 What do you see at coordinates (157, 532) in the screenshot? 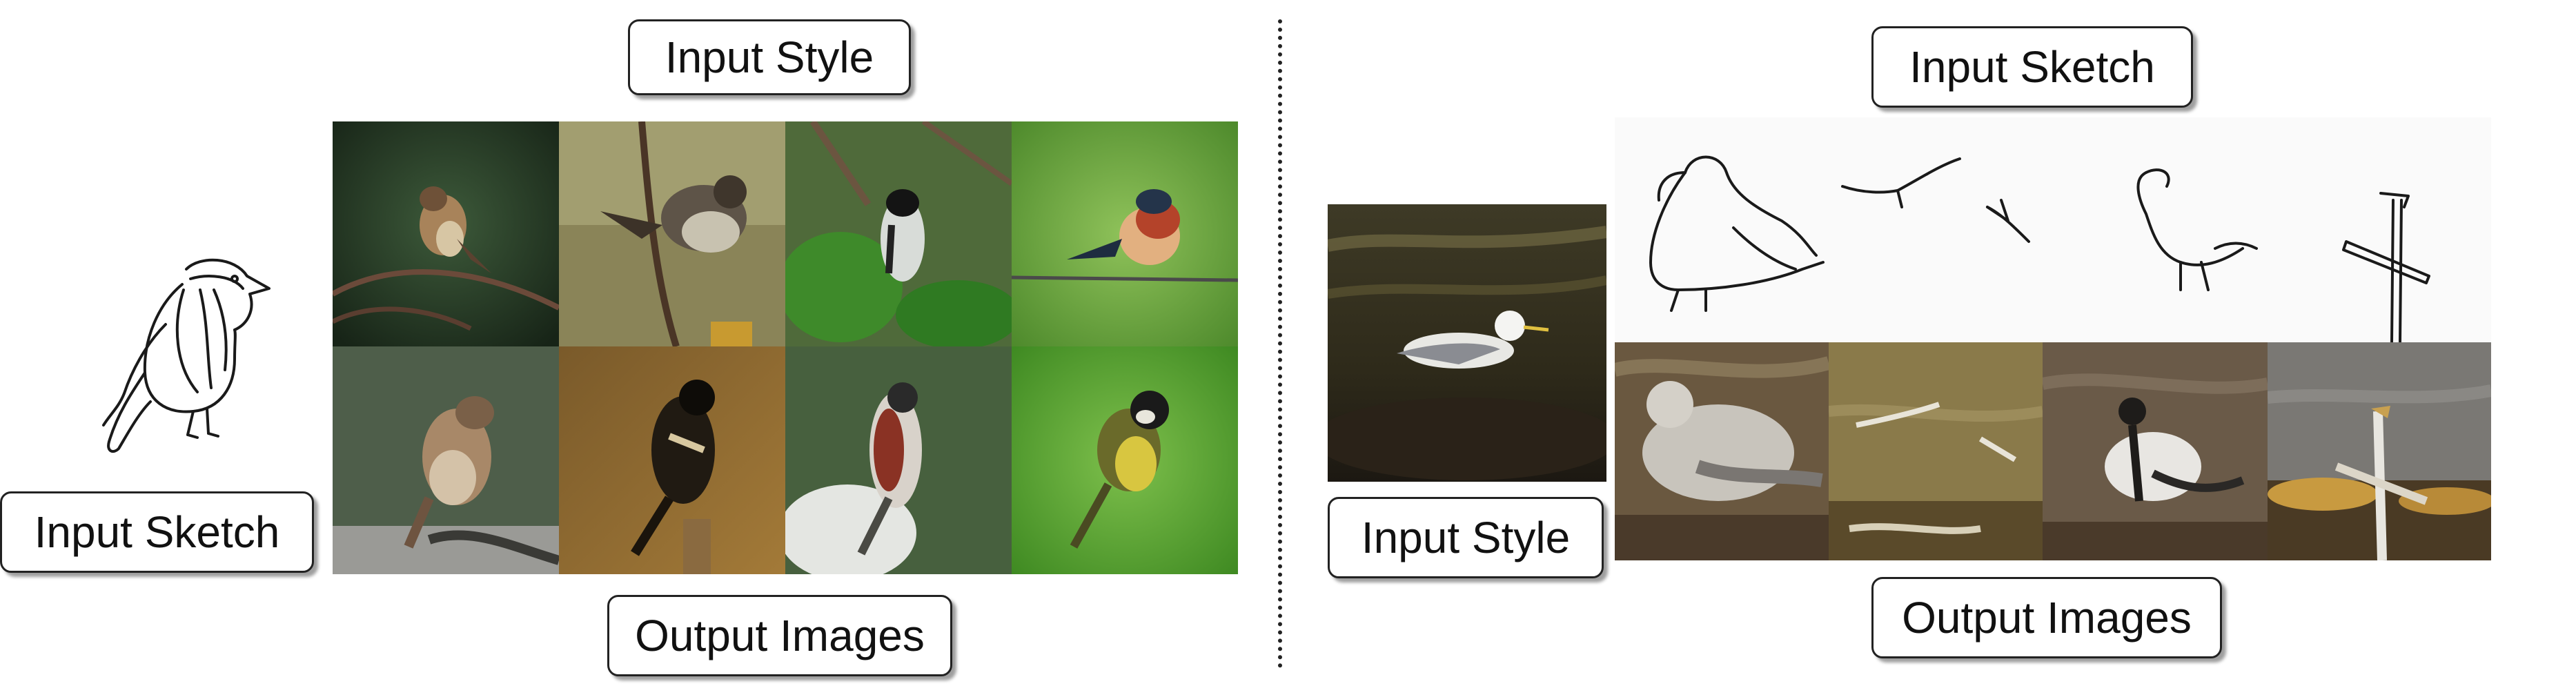
I see `left-input-sketch-label: Input Sketch` at bounding box center [157, 532].